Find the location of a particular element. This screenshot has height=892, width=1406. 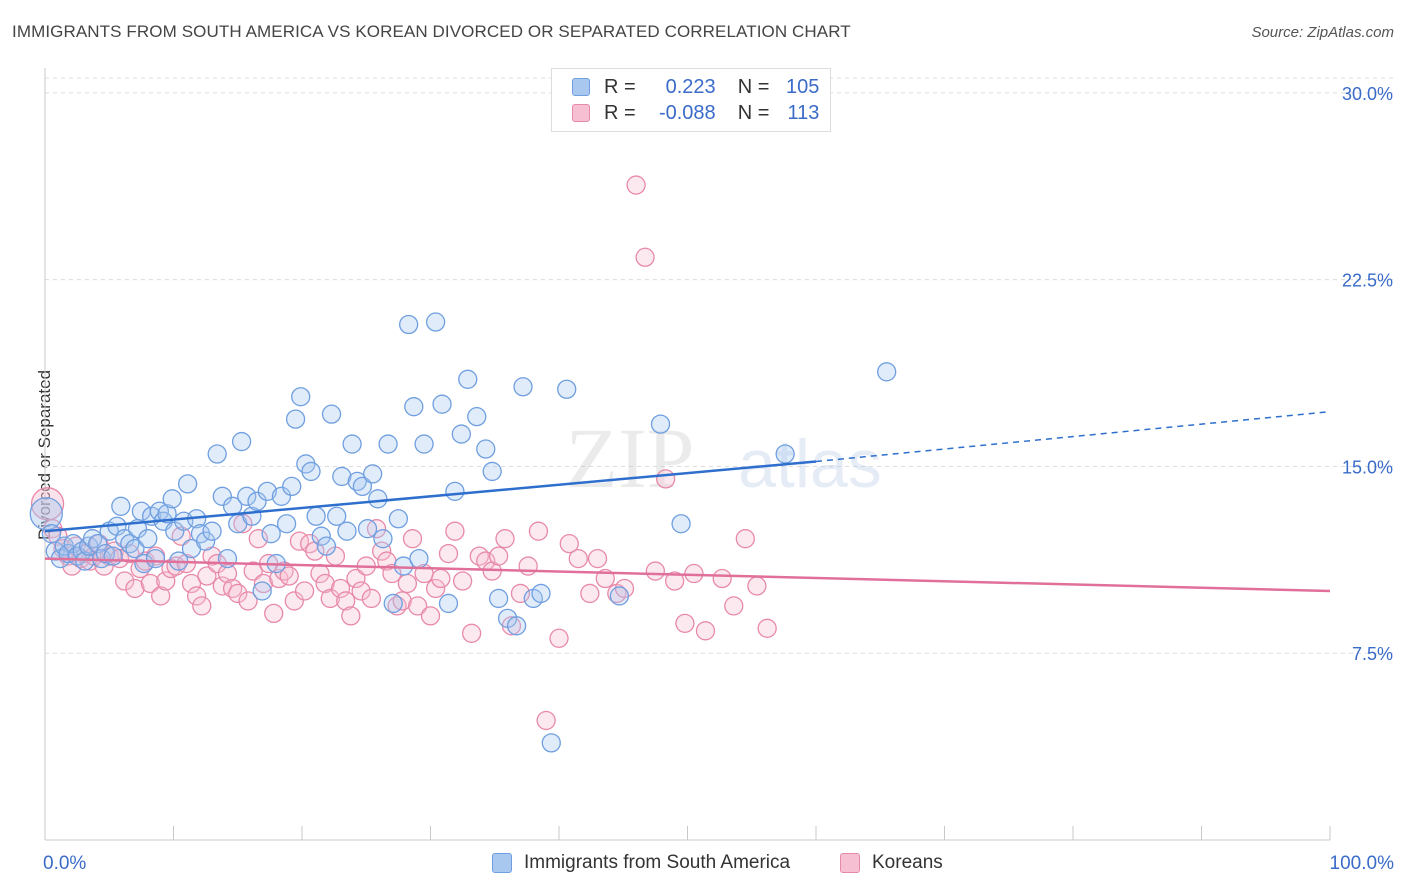

y-tick-label: 7.5% is located at coordinates (1372, 654).